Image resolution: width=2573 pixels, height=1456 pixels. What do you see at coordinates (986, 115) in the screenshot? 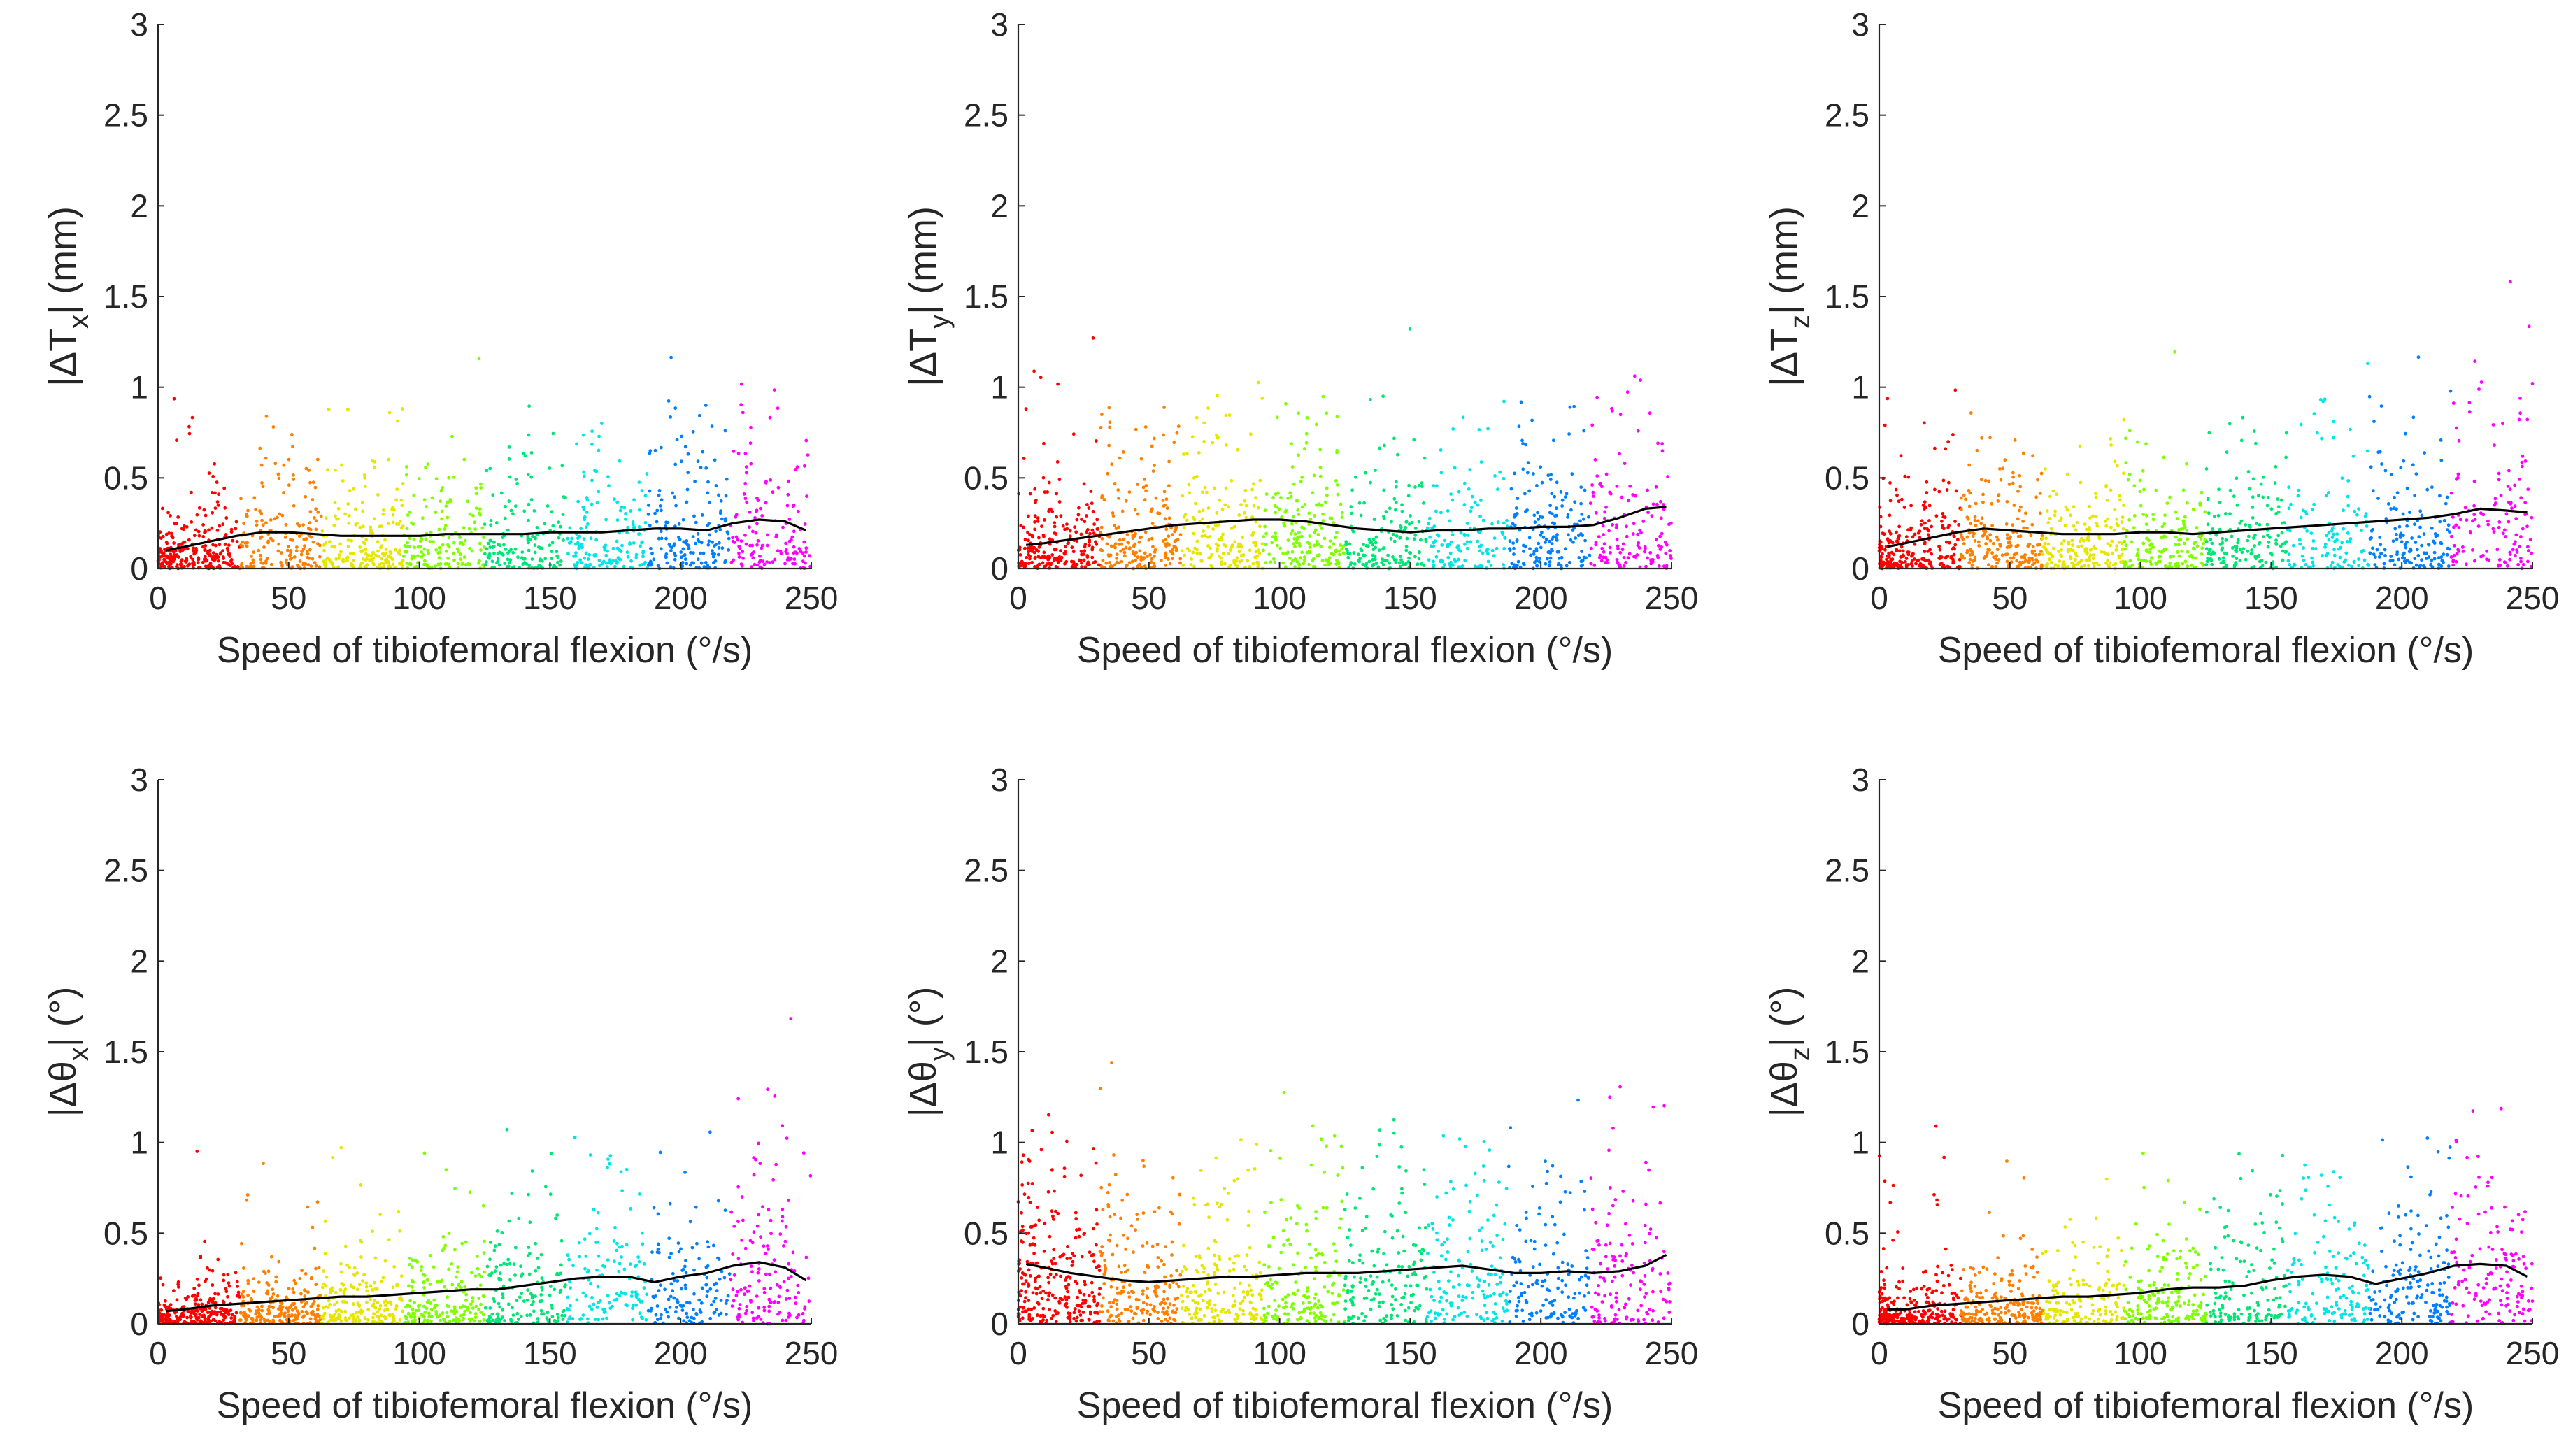
I see `y-tick-label: 2.5` at bounding box center [986, 115].